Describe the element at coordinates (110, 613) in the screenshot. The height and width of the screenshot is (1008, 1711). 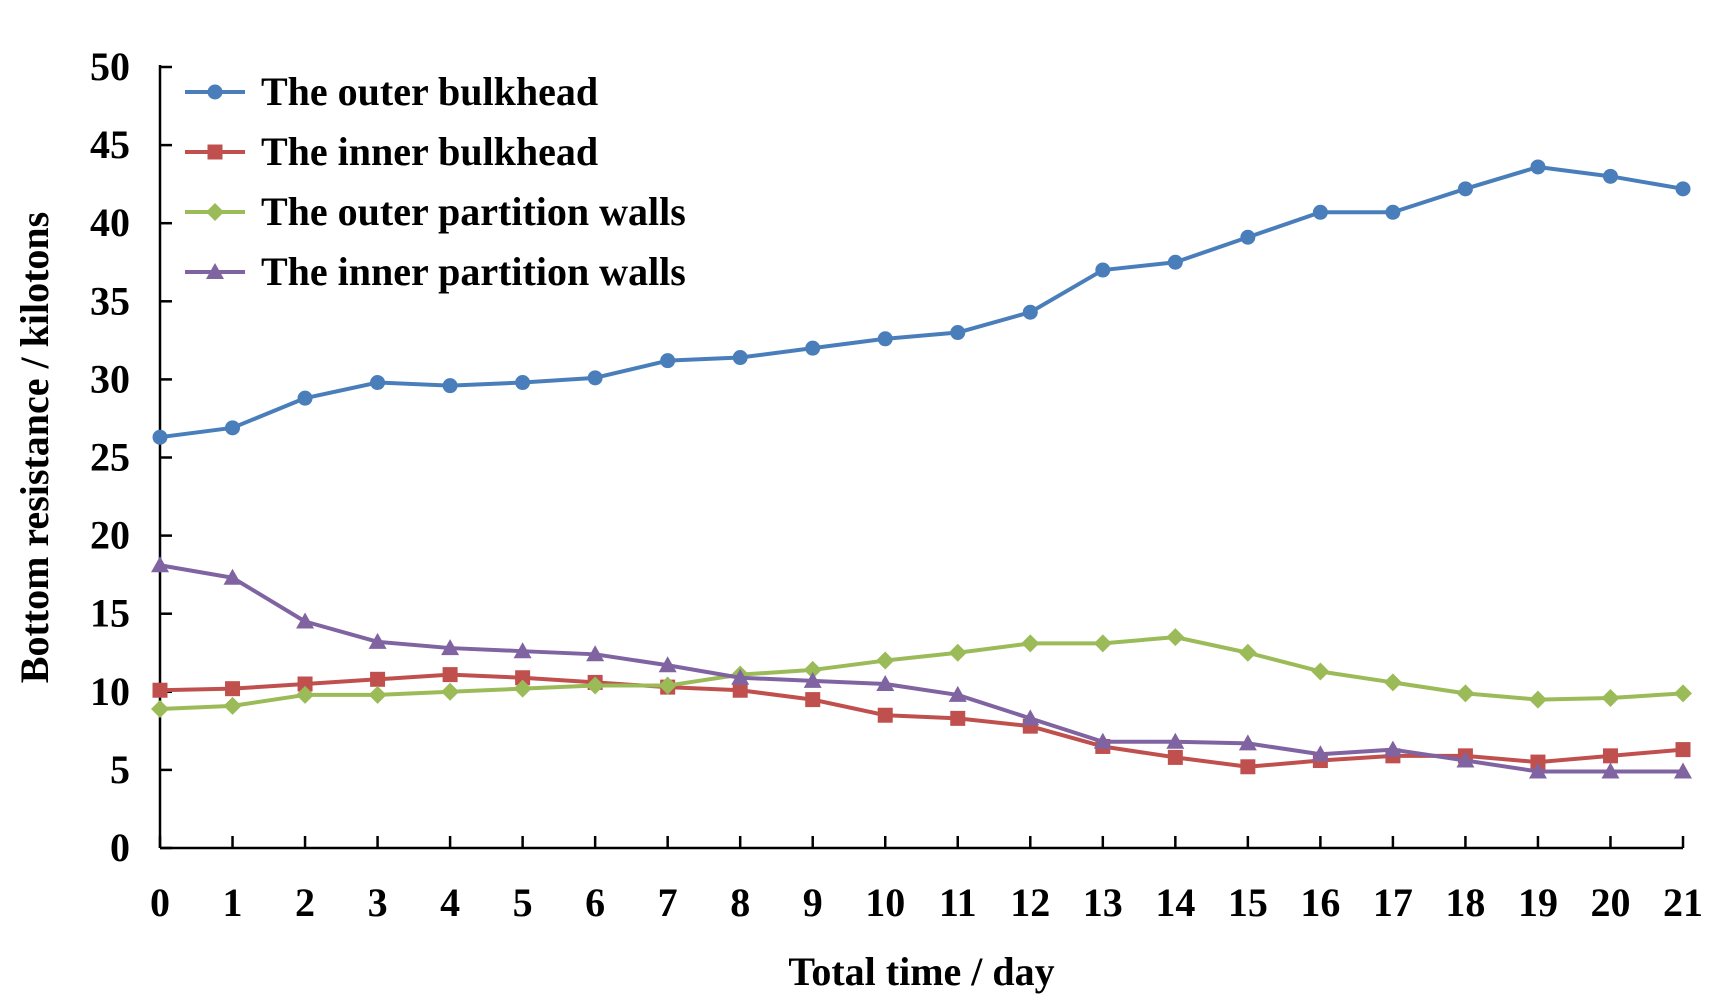
I see `y-tick-label: 15` at that location.